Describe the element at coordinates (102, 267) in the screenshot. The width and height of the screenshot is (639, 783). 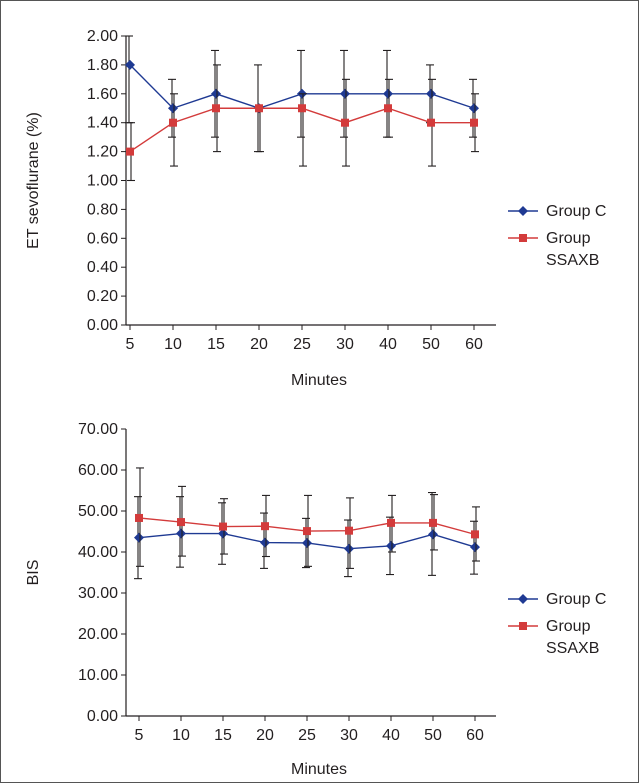
I see `y-tick-label: 0.40` at that location.